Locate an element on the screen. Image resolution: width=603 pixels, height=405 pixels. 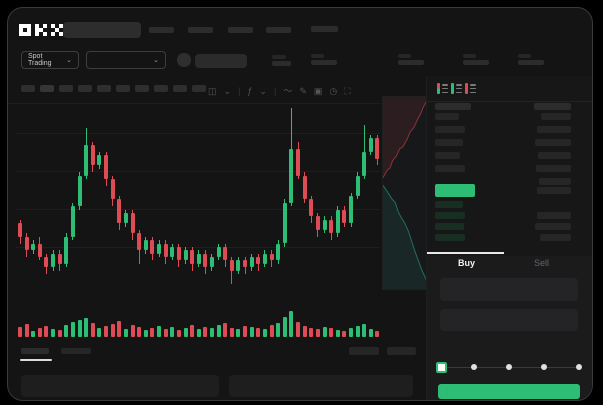
buy-button is located at coordinates (509, 391).